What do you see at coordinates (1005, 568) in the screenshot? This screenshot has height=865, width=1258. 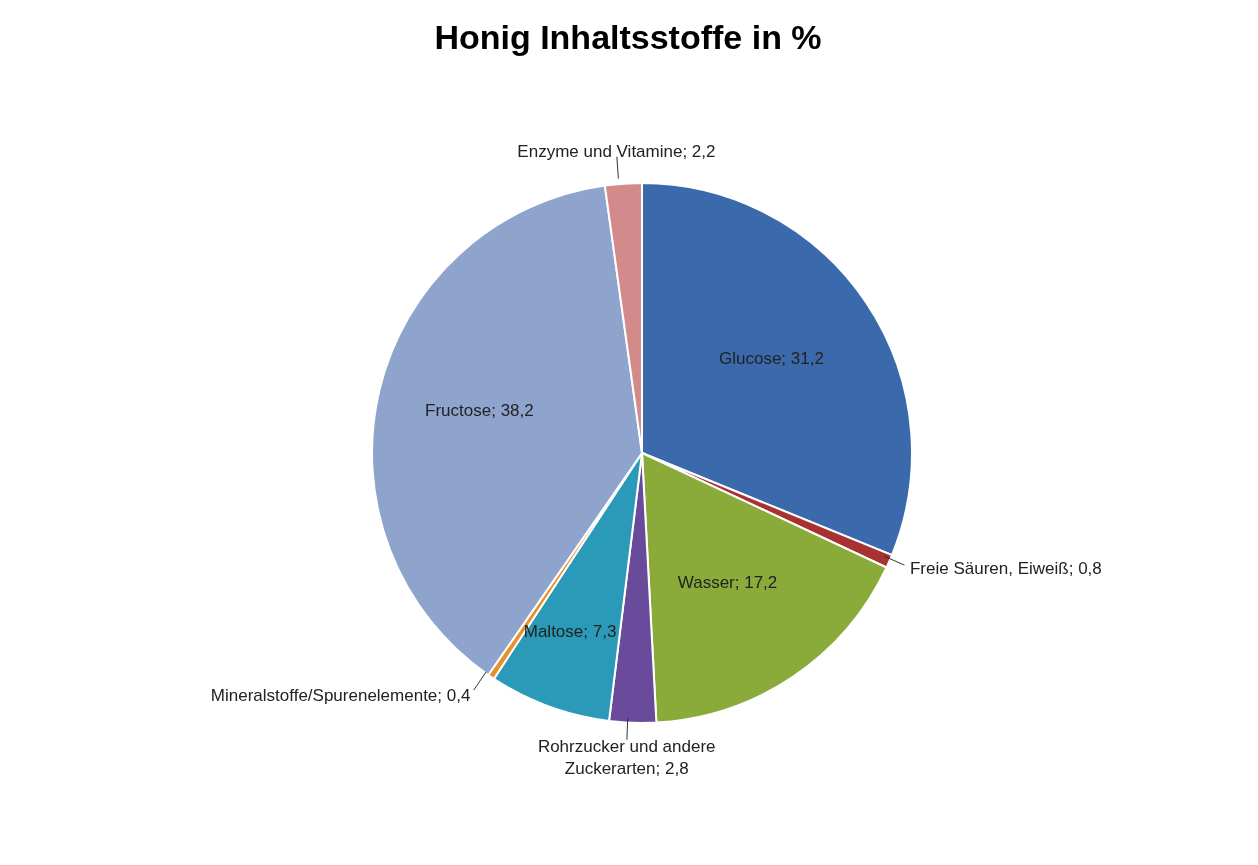 I see `slice-label: Freie Säuren, Eiweiß; 0,8` at bounding box center [1005, 568].